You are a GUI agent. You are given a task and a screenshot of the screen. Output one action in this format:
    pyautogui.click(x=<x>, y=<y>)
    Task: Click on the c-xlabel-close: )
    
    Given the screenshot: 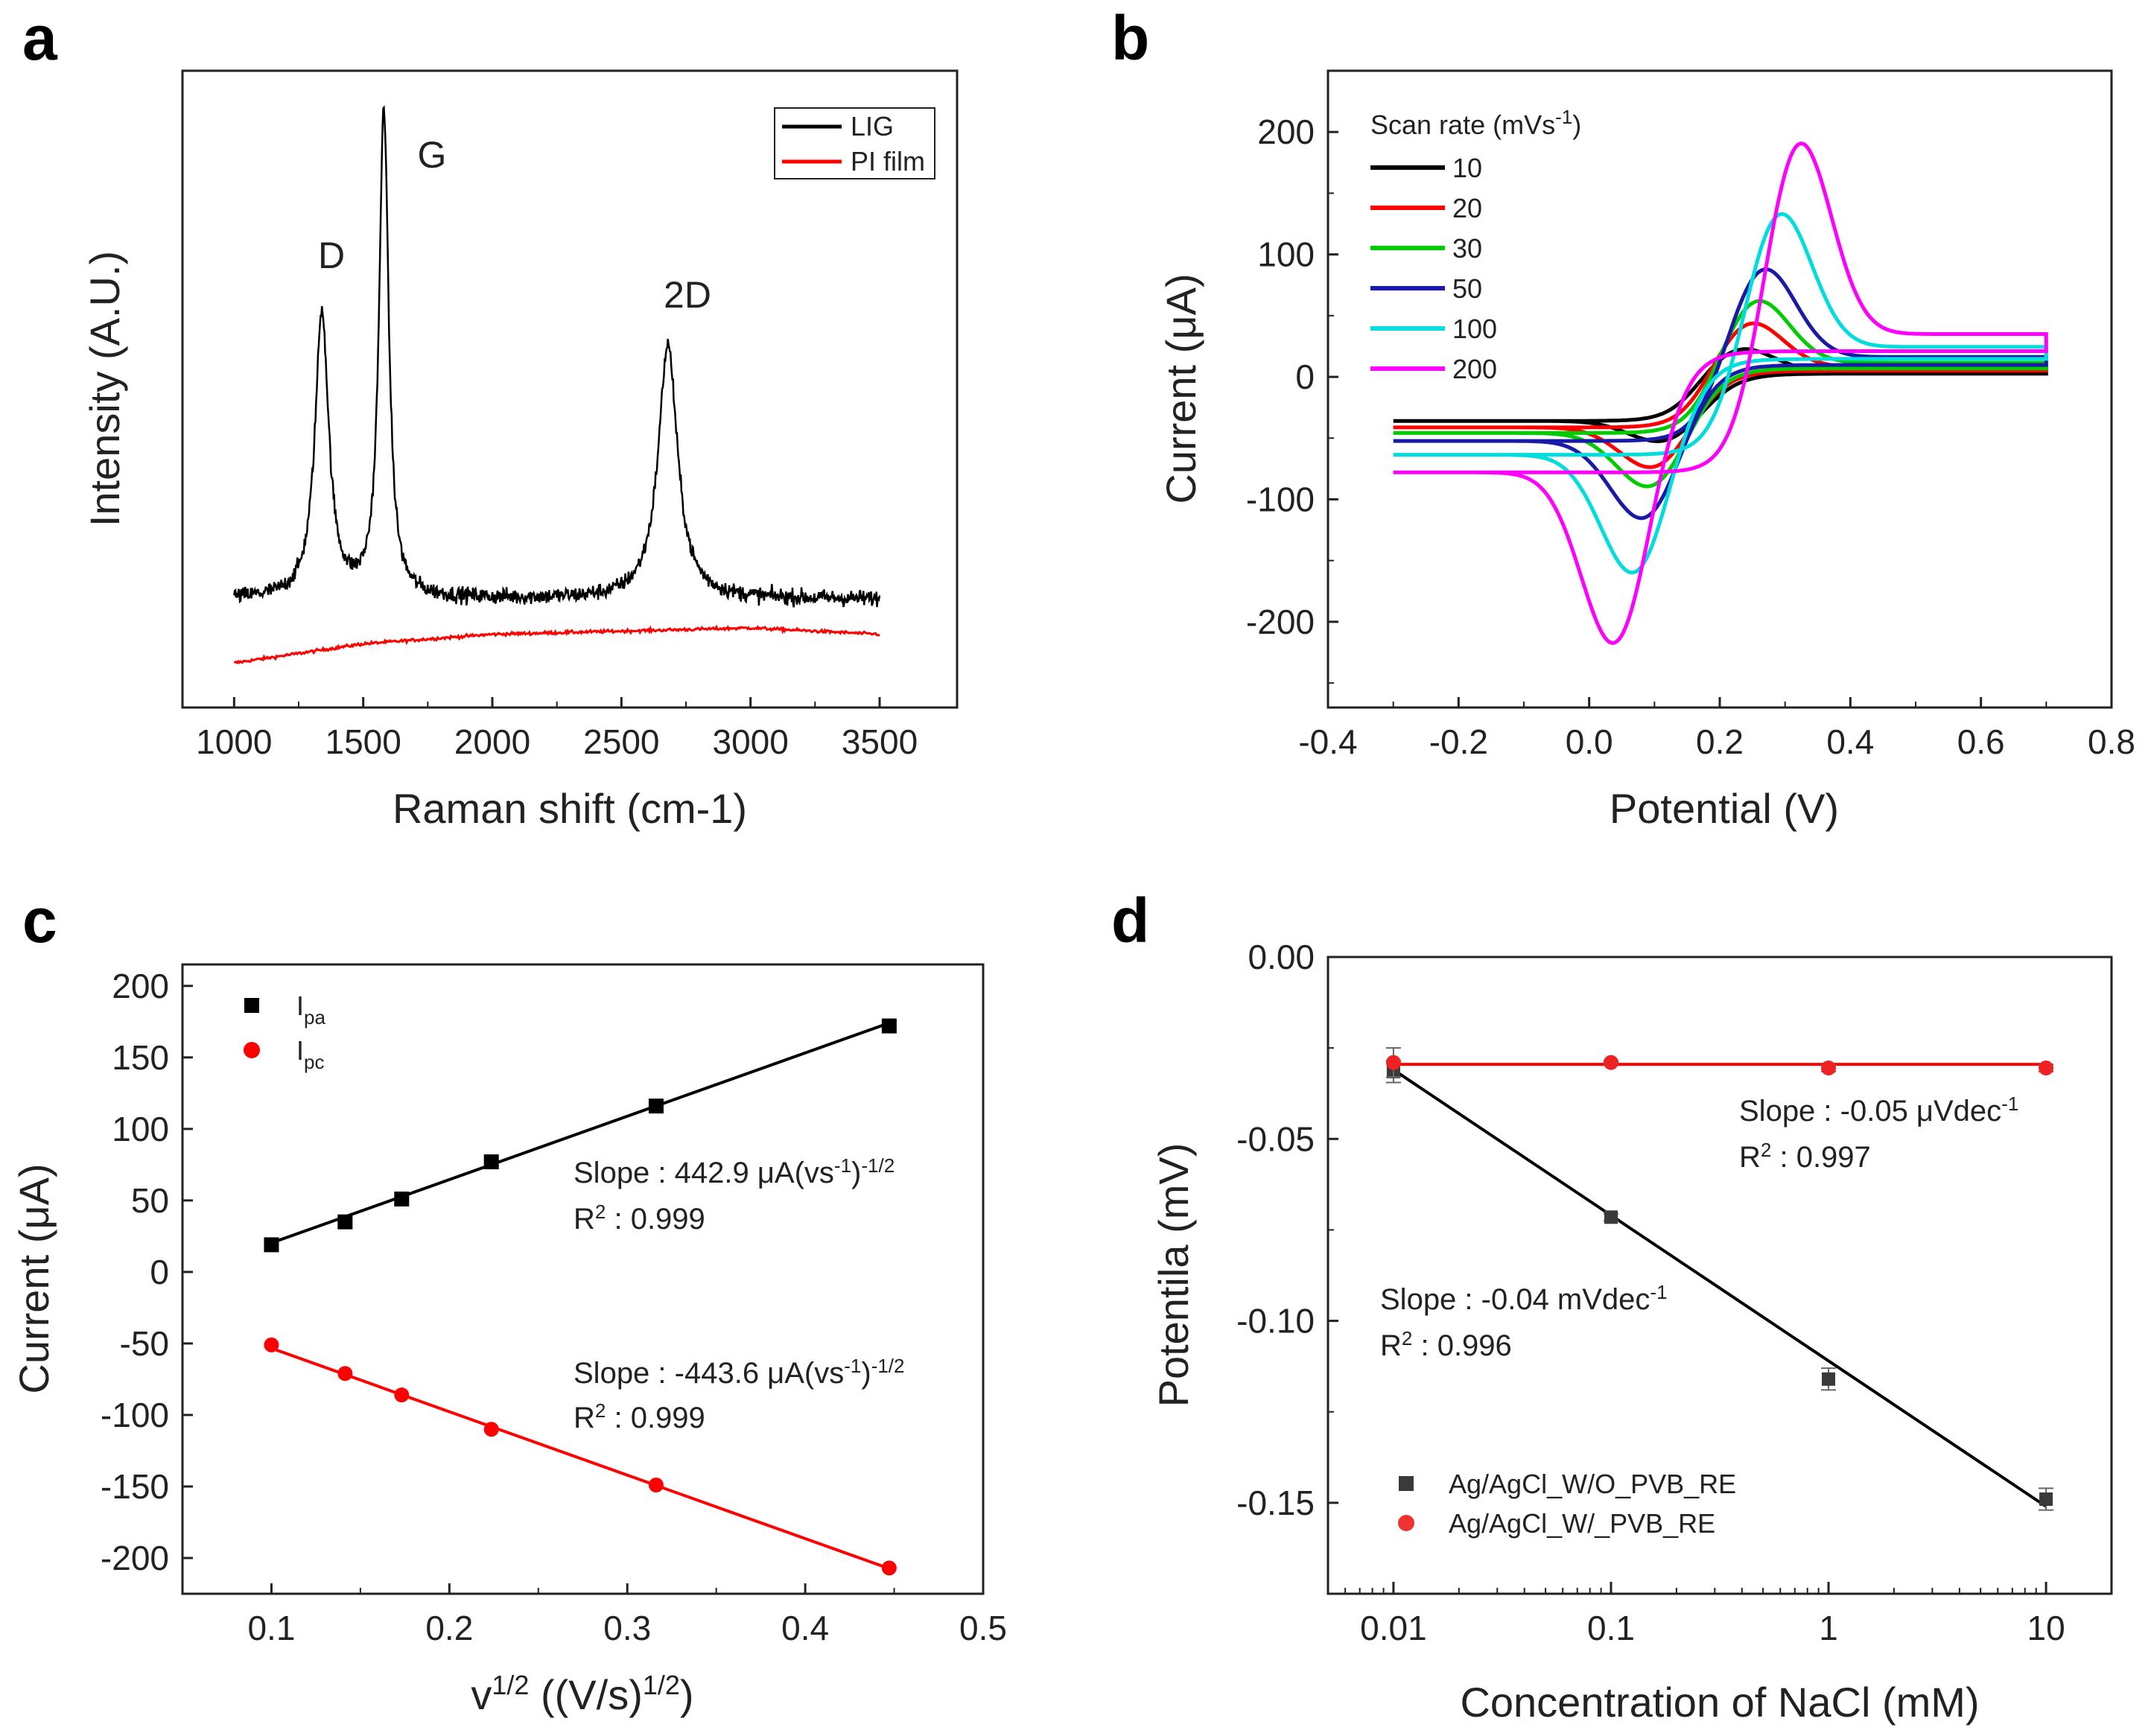 What is the action you would take?
    pyautogui.click(x=687, y=1694)
    